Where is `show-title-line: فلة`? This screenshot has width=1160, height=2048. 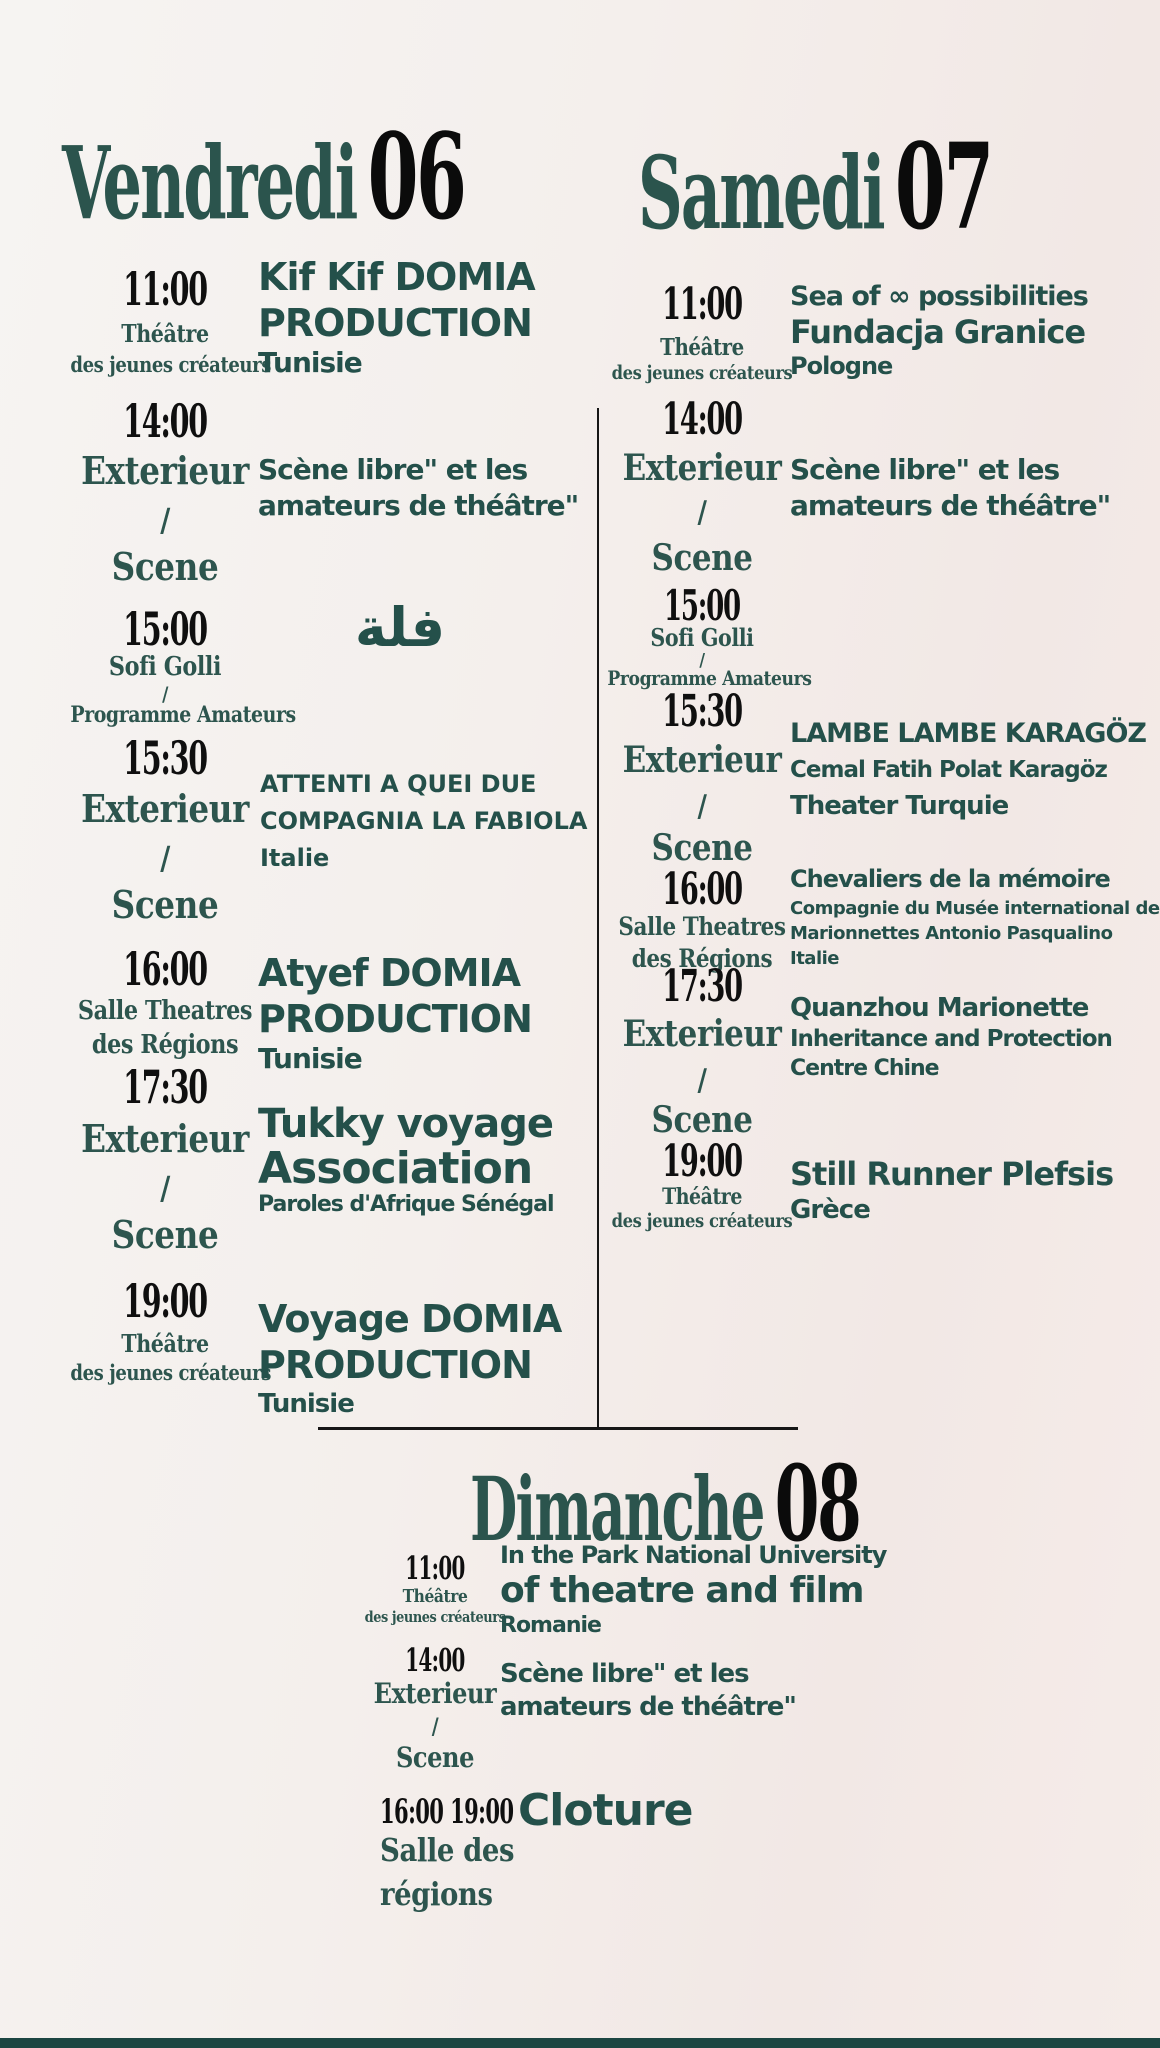
show-title-line: فلة is located at coordinates (400, 627).